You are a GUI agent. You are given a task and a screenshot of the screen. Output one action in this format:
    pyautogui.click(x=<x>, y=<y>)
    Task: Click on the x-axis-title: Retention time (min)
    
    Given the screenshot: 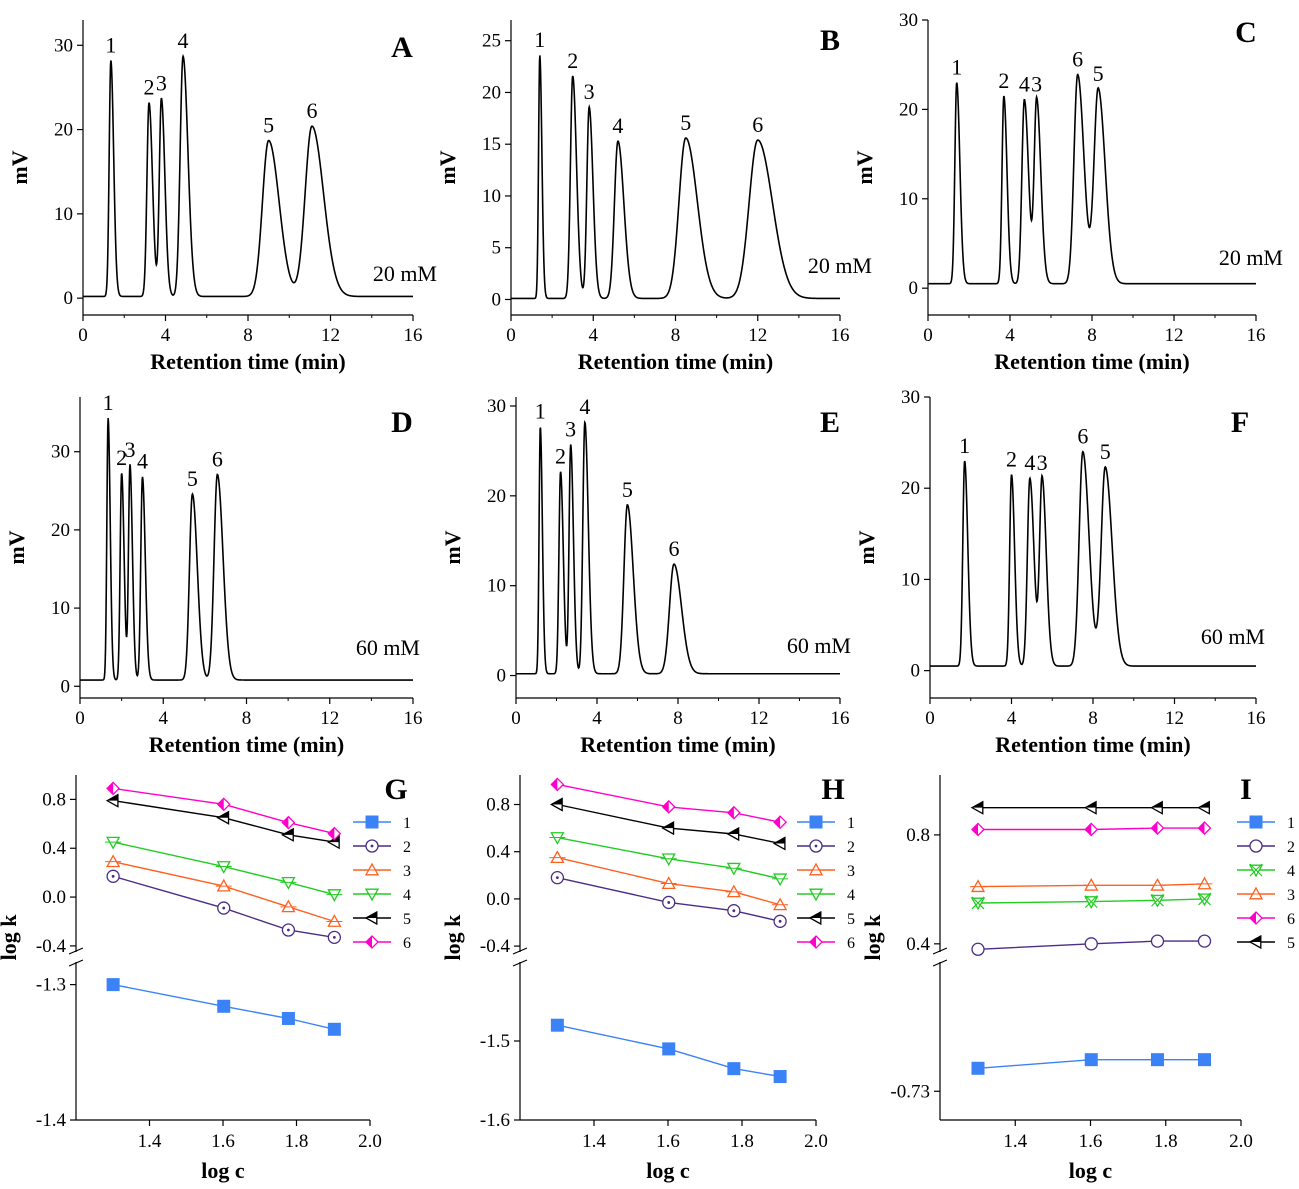 What is the action you would take?
    pyautogui.click(x=247, y=744)
    